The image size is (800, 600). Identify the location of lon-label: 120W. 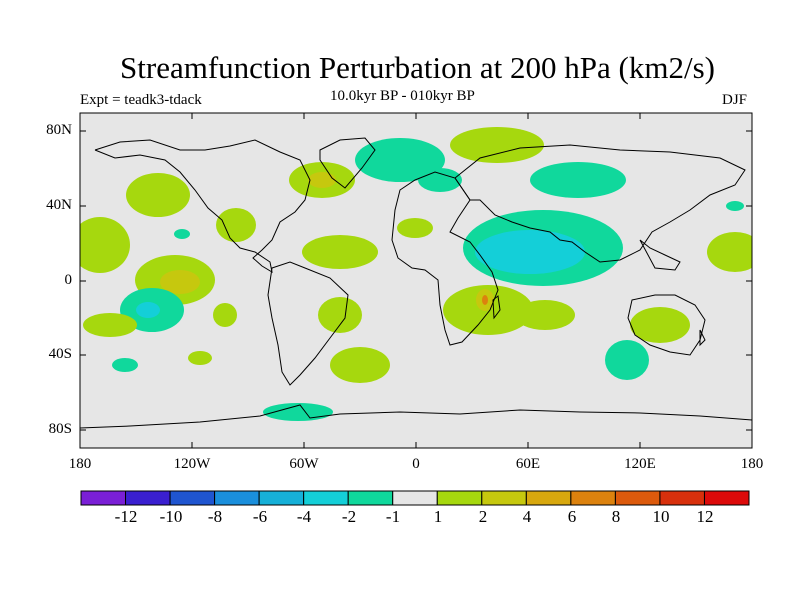
(192, 464).